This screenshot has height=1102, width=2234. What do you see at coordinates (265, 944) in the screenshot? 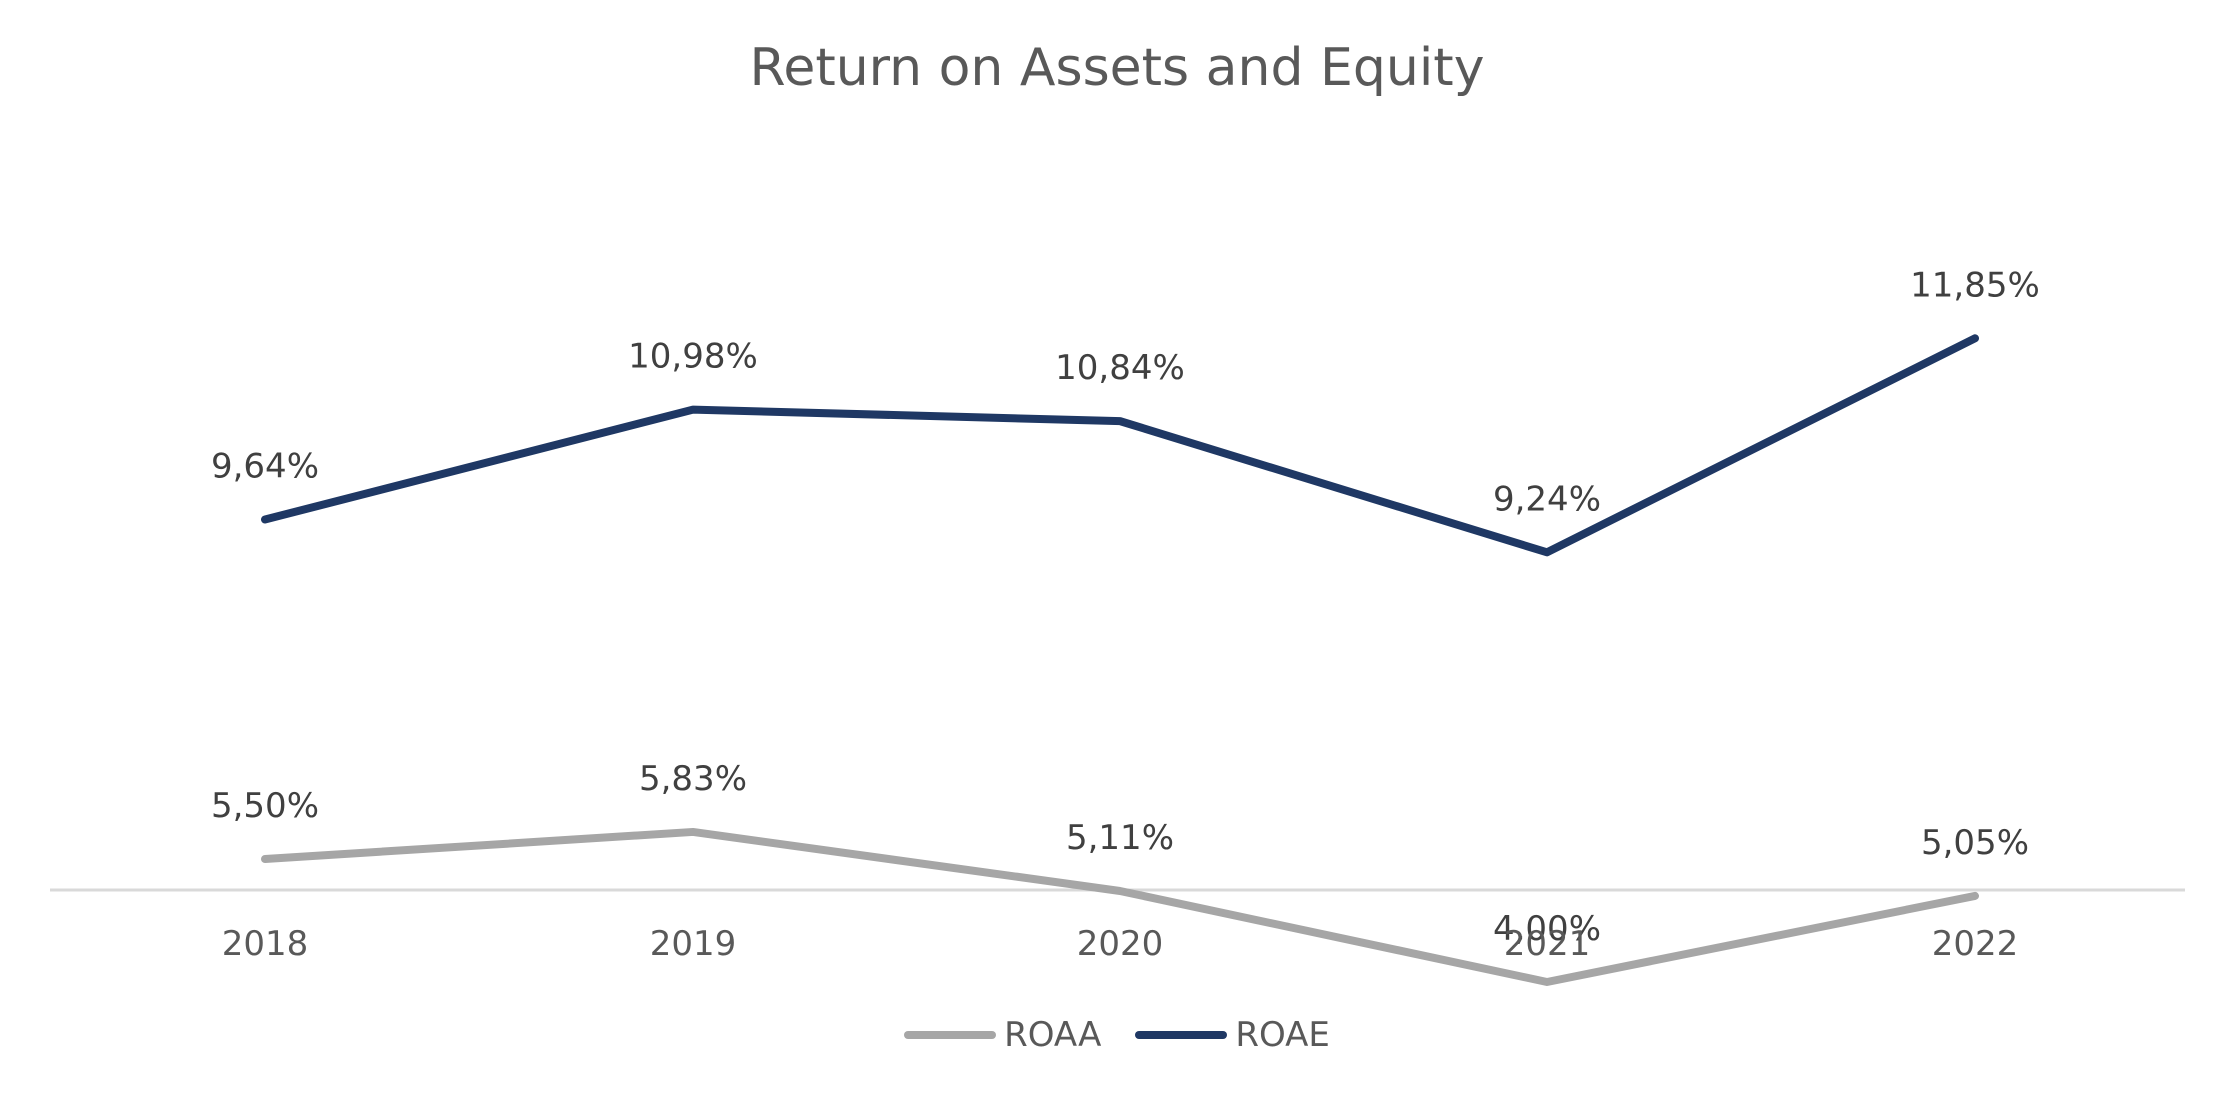
I see `x-tick-label-2018: 2018` at bounding box center [265, 944].